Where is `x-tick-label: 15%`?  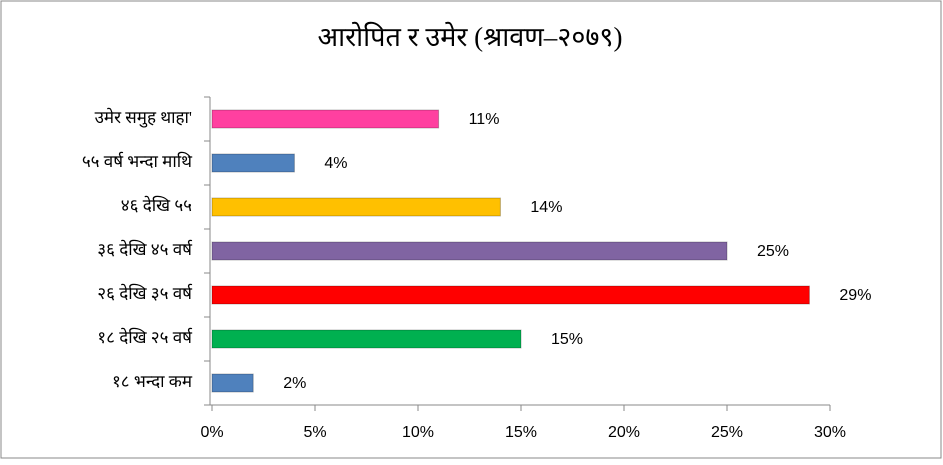
x-tick-label: 15% is located at coordinates (521, 432).